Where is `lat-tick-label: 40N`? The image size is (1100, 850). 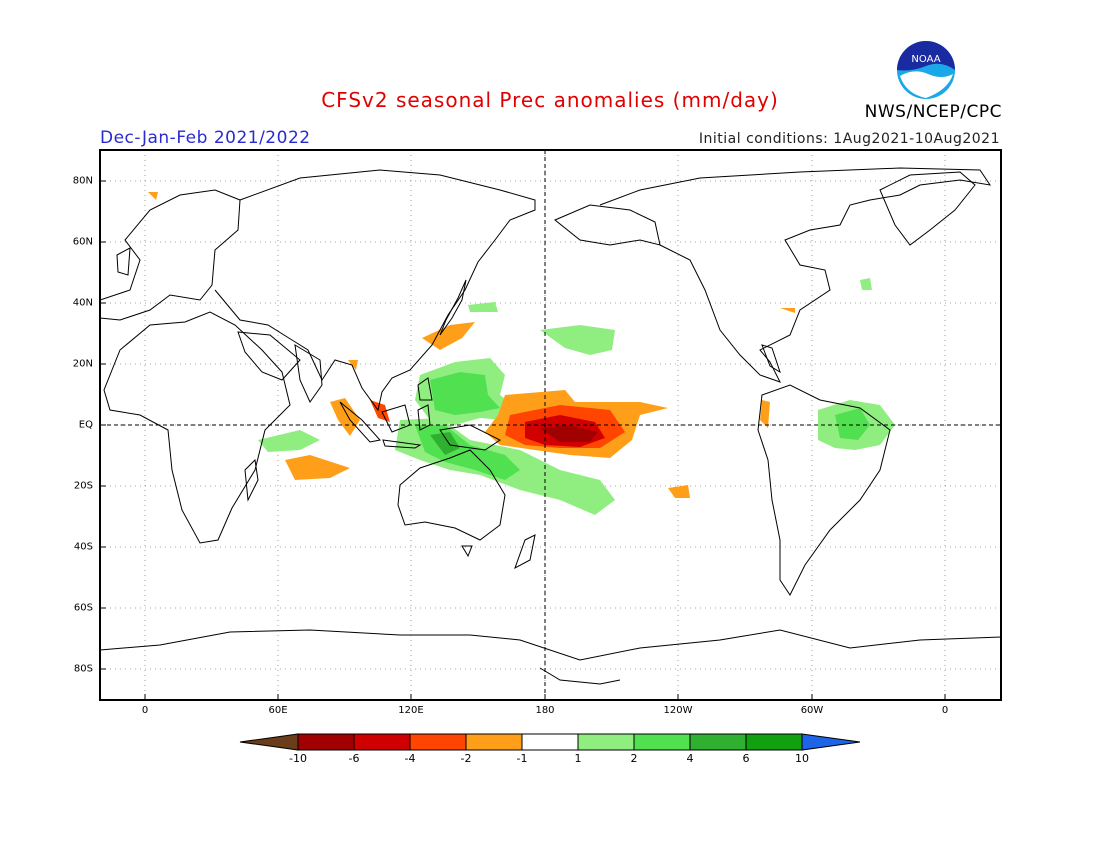
lat-tick-label: 40N is located at coordinates (82, 303).